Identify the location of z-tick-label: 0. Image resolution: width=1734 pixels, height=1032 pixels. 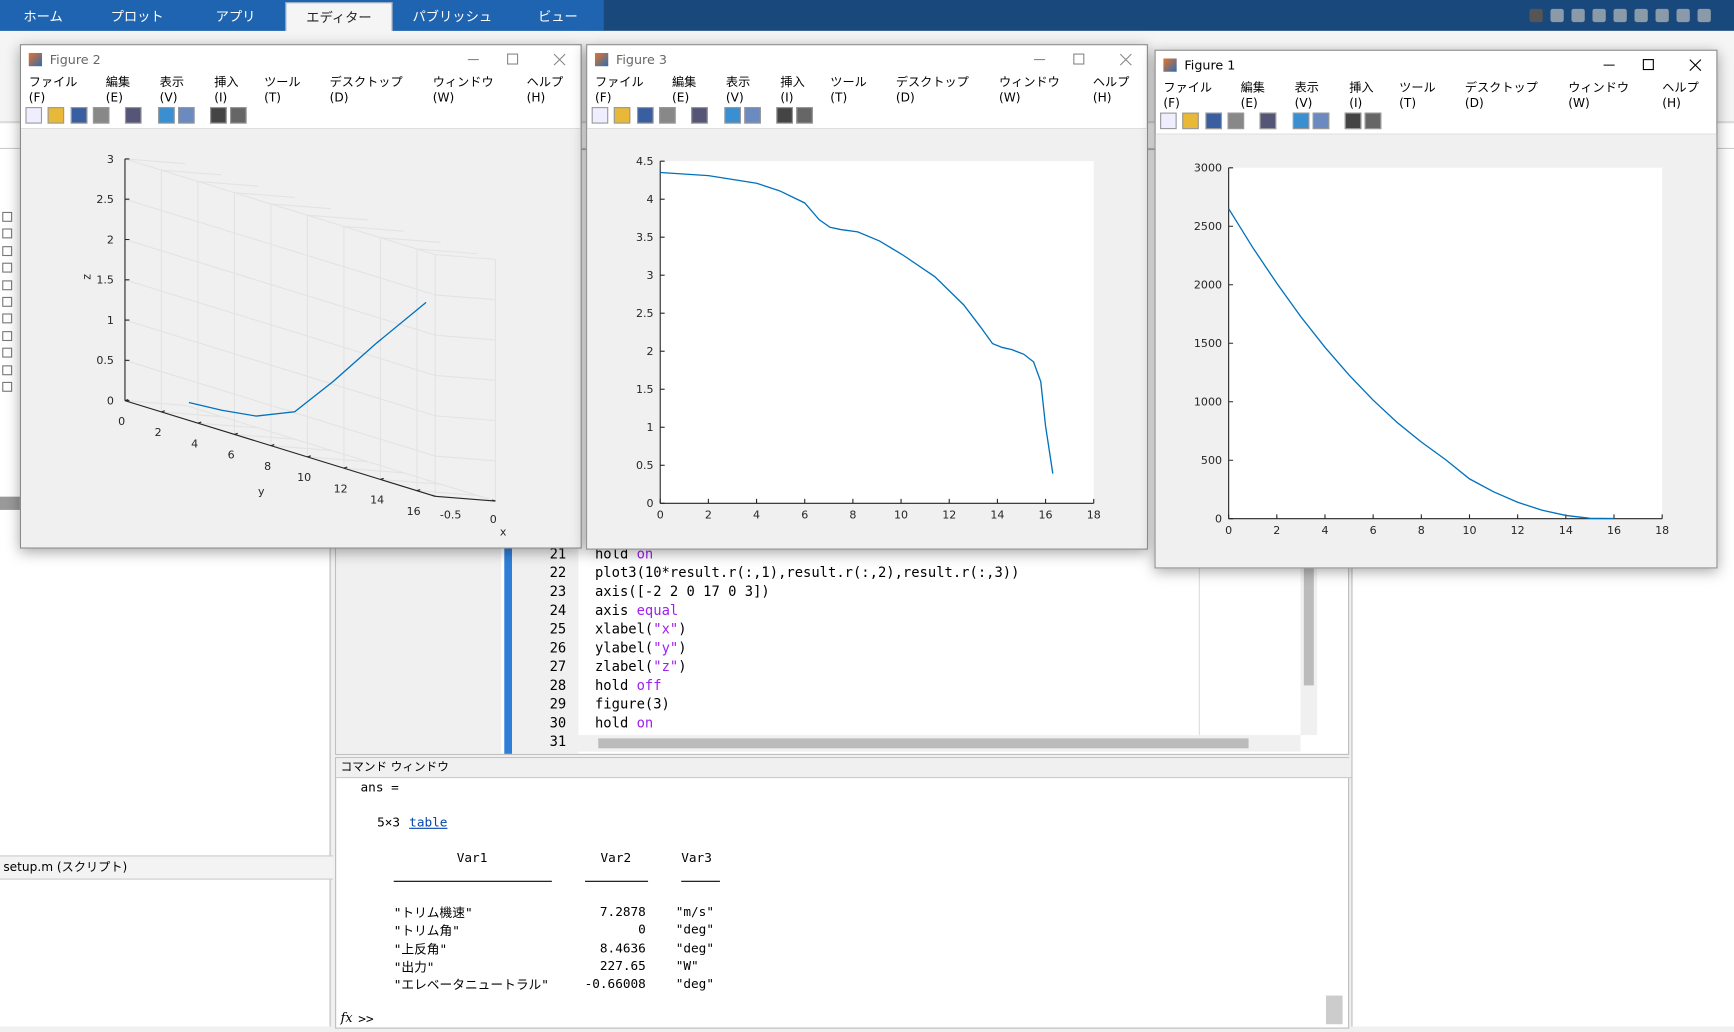
(110, 401).